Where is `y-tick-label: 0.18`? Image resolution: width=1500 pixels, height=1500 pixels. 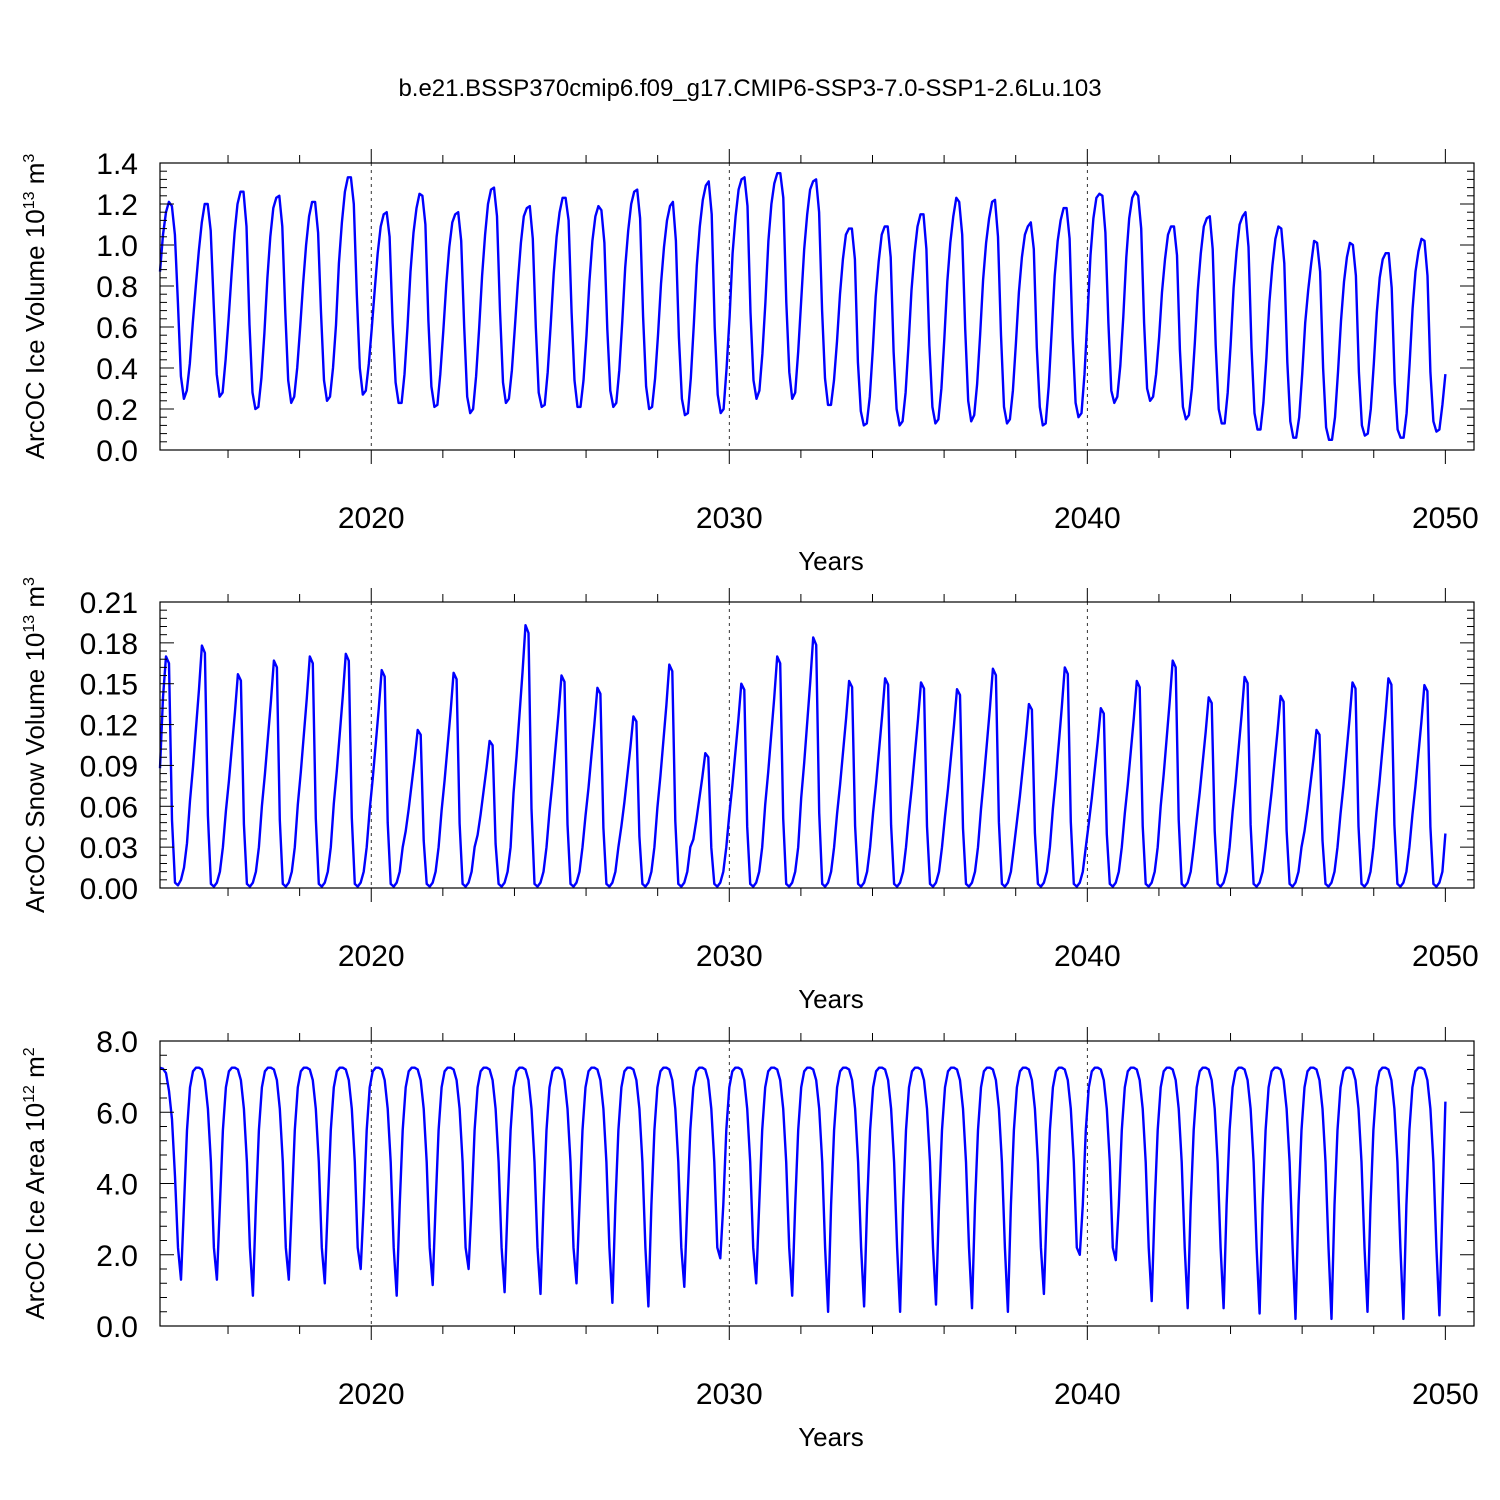 y-tick-label: 0.18 is located at coordinates (109, 644).